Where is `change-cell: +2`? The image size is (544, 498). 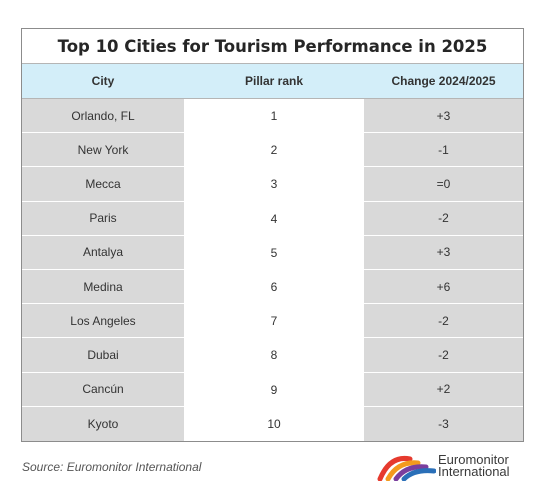
change-cell: +2 is located at coordinates (443, 389).